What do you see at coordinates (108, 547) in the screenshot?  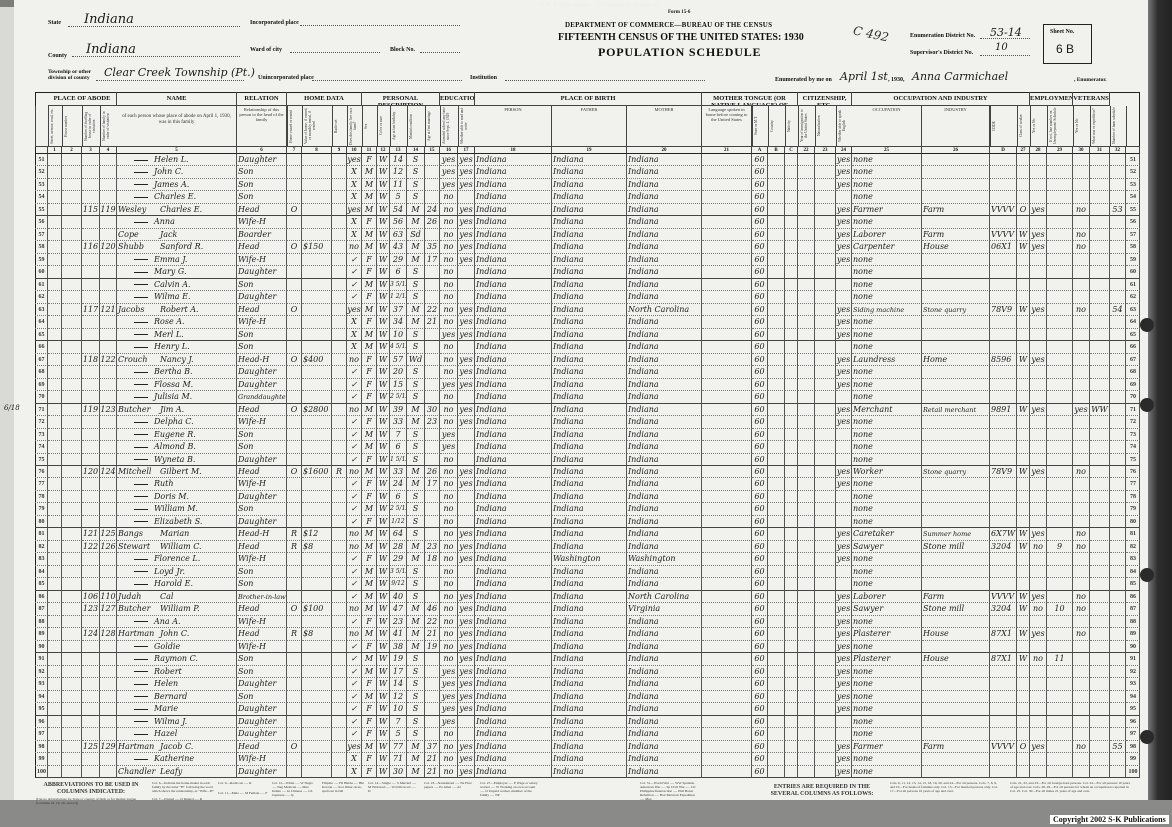 I see `cell-fam: 126` at bounding box center [108, 547].